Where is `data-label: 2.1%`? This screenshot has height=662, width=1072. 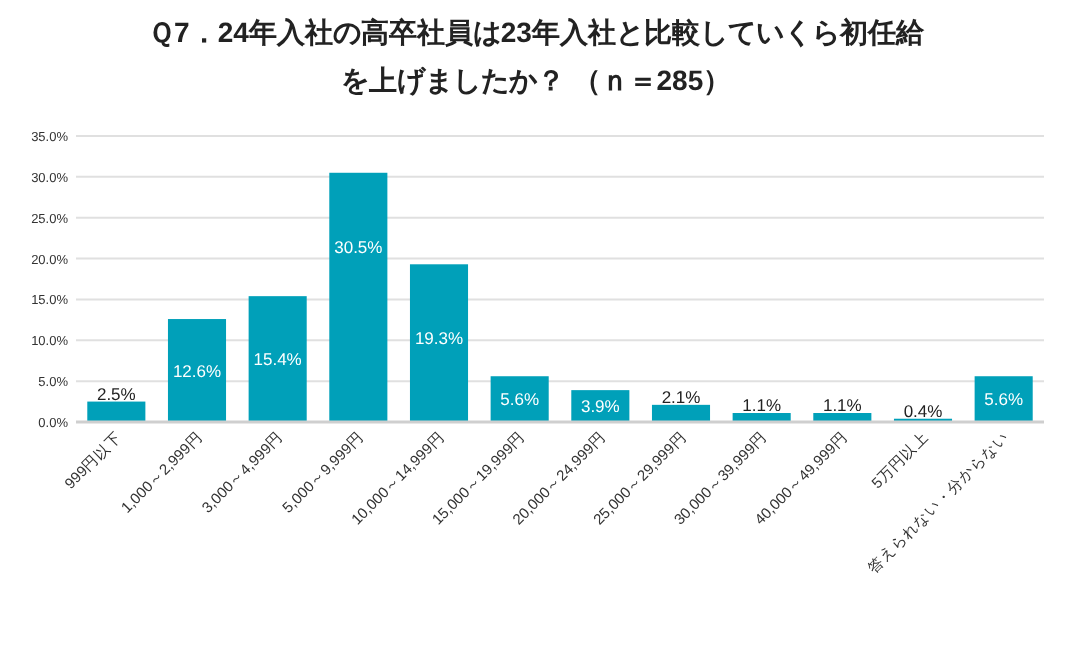
data-label: 2.1% is located at coordinates (681, 396).